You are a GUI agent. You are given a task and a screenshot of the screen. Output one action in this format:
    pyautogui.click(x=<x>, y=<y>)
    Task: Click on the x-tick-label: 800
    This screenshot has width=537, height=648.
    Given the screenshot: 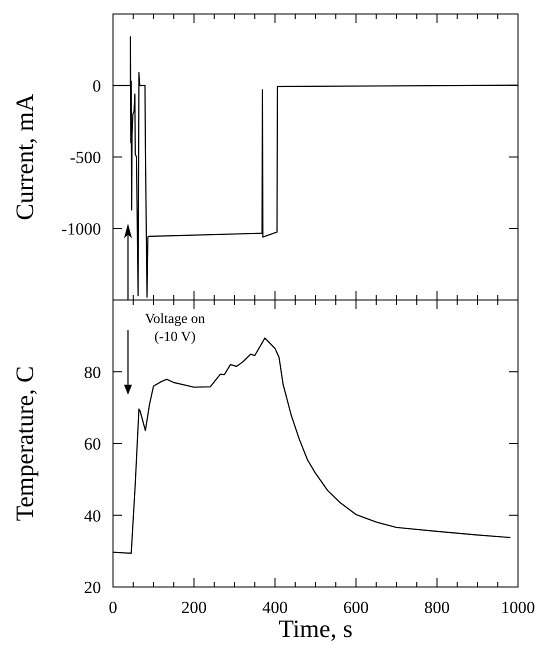 What is the action you would take?
    pyautogui.click(x=437, y=607)
    